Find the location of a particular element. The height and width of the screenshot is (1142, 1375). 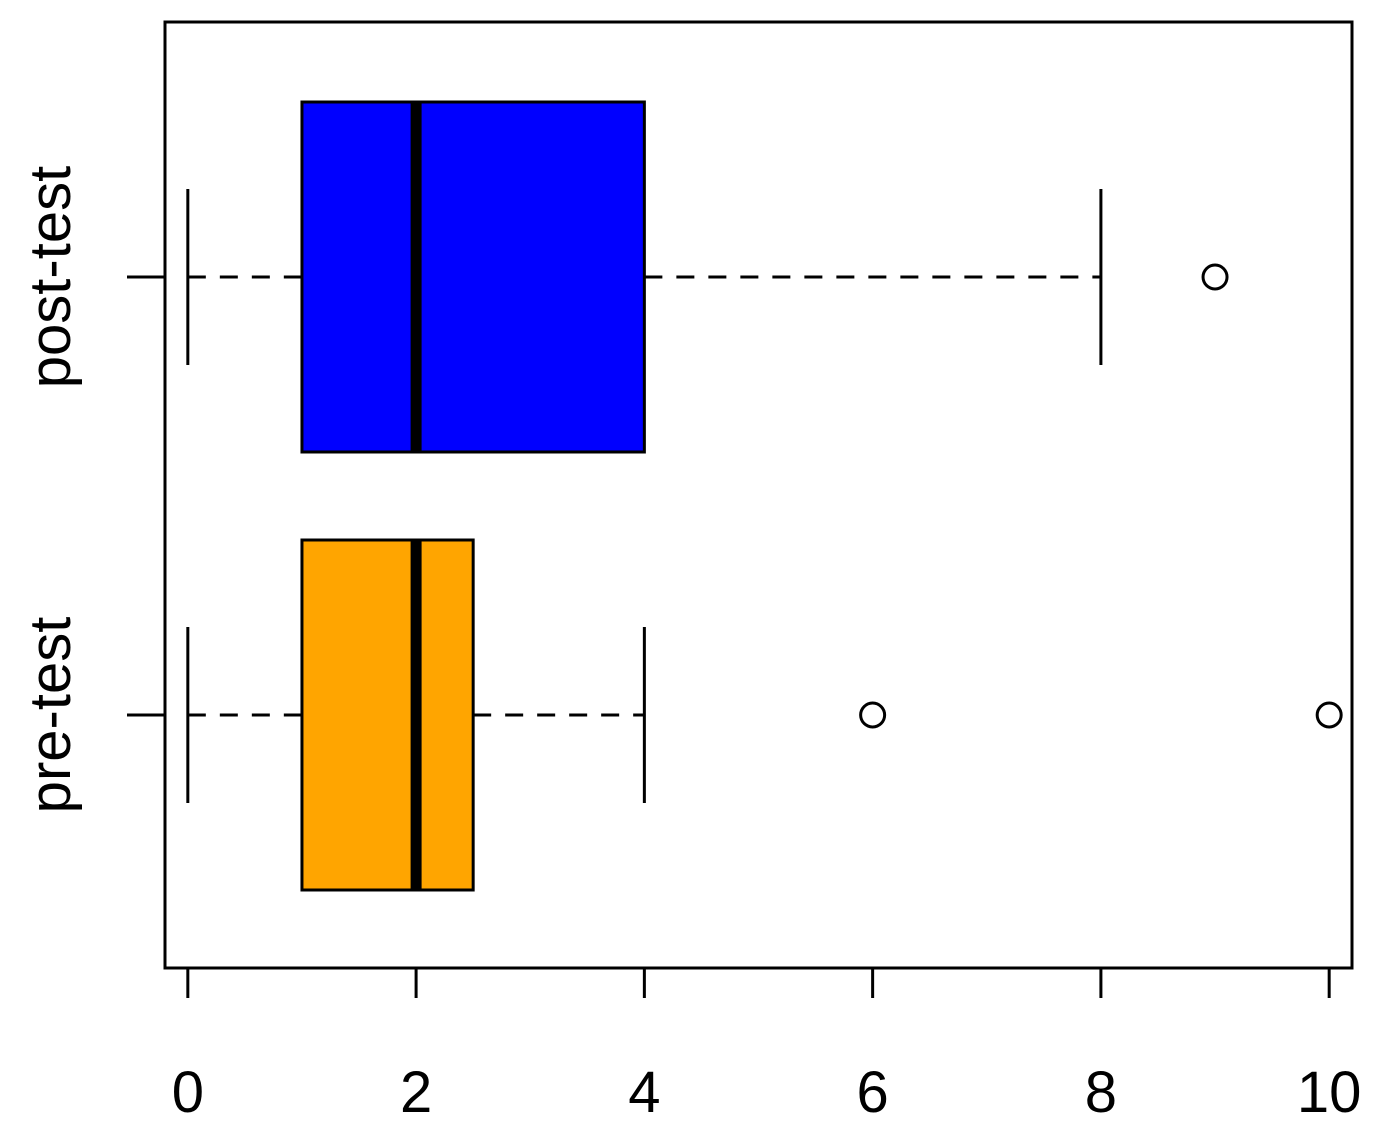

y-axis: pre-test post-test is located at coordinates (91, 490).